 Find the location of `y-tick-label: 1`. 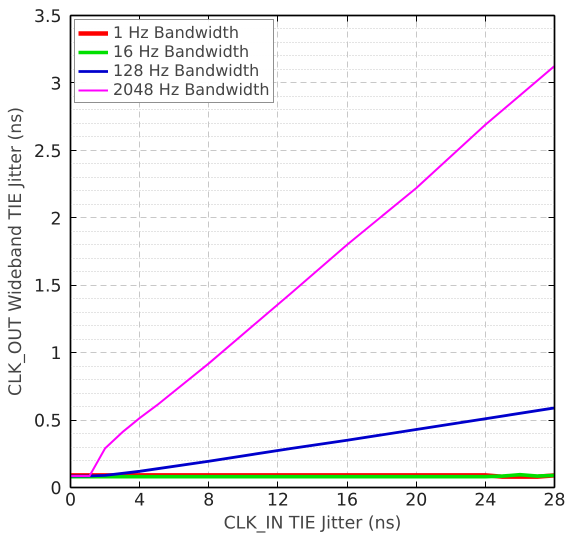

y-tick-label: 1 is located at coordinates (56, 354).